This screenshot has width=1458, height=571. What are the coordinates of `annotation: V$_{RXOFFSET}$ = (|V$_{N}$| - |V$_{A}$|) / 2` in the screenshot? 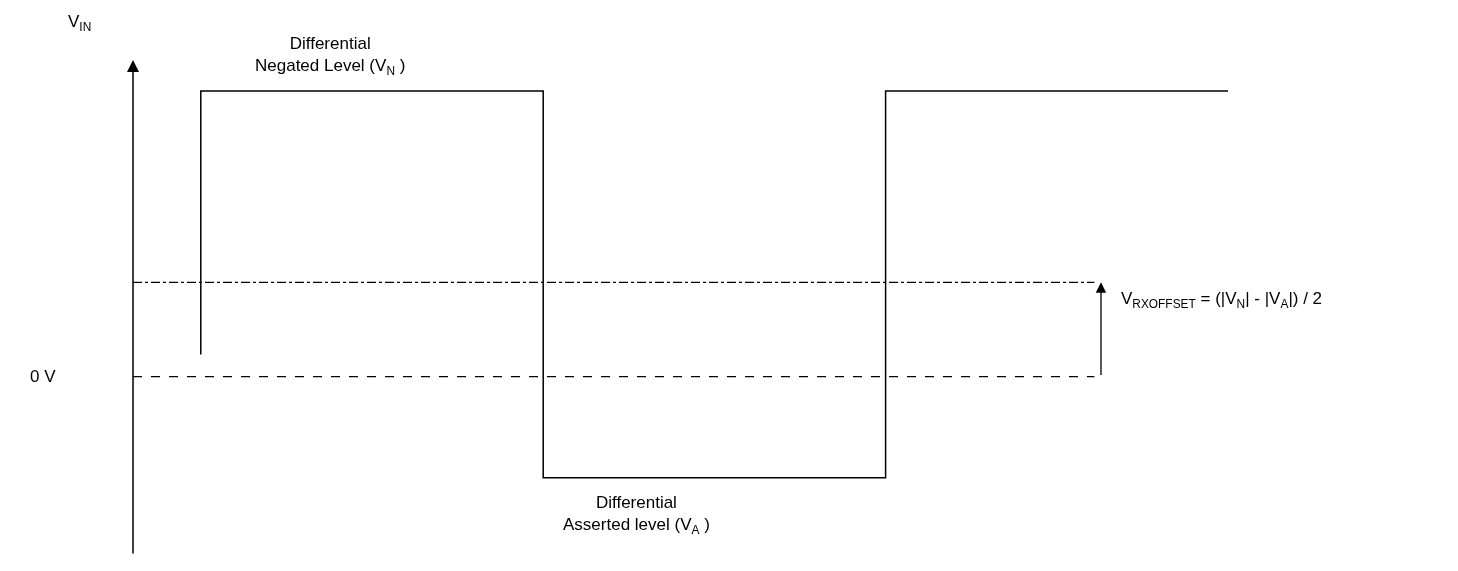 It's located at (1222, 300).